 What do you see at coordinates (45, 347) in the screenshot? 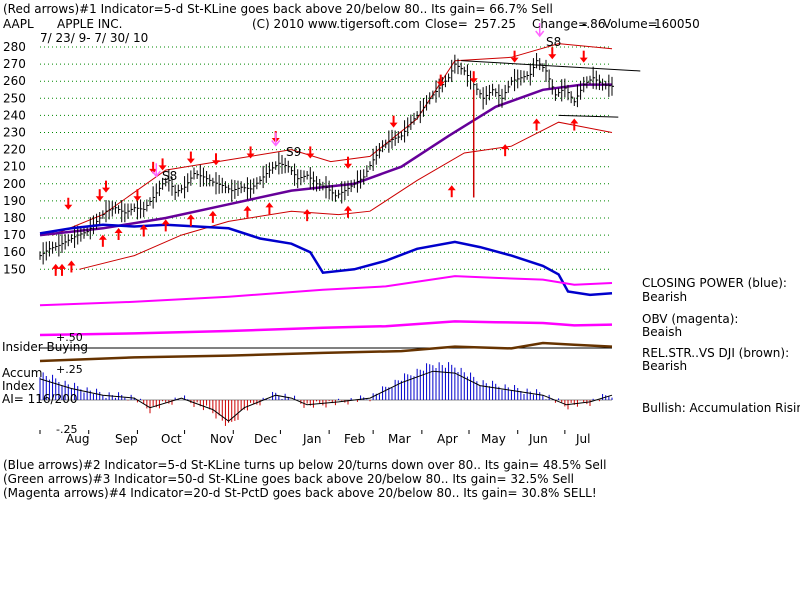
I see `insider-buying-label: Insider Buying` at bounding box center [45, 347].